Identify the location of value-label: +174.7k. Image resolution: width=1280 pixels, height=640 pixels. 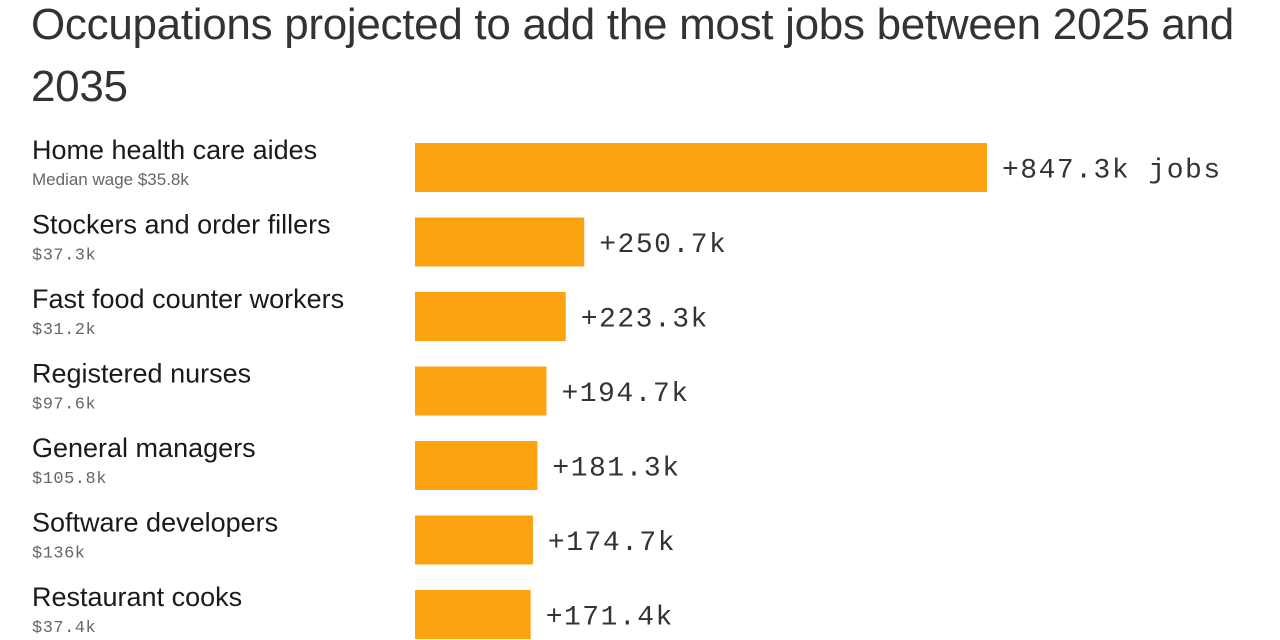
(612, 543).